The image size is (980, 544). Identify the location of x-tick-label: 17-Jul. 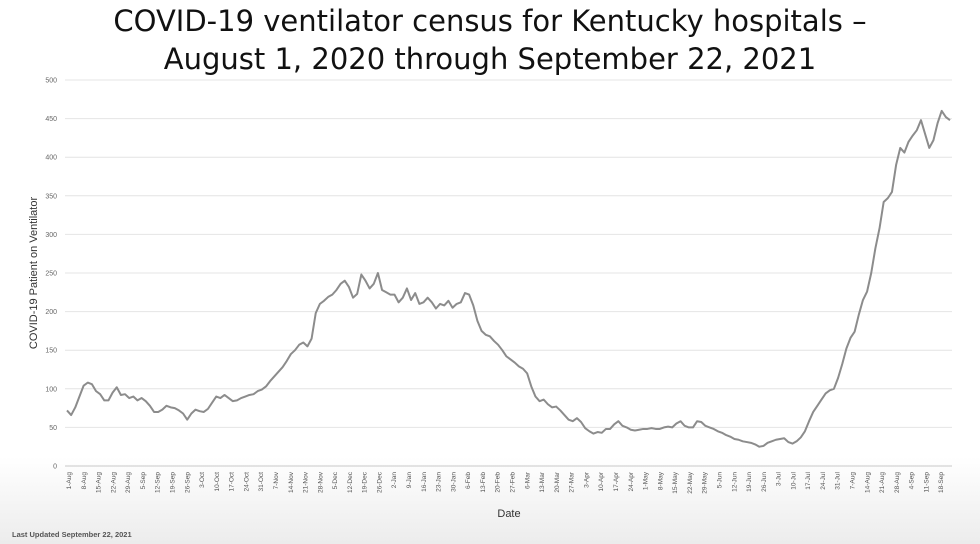
(808, 480).